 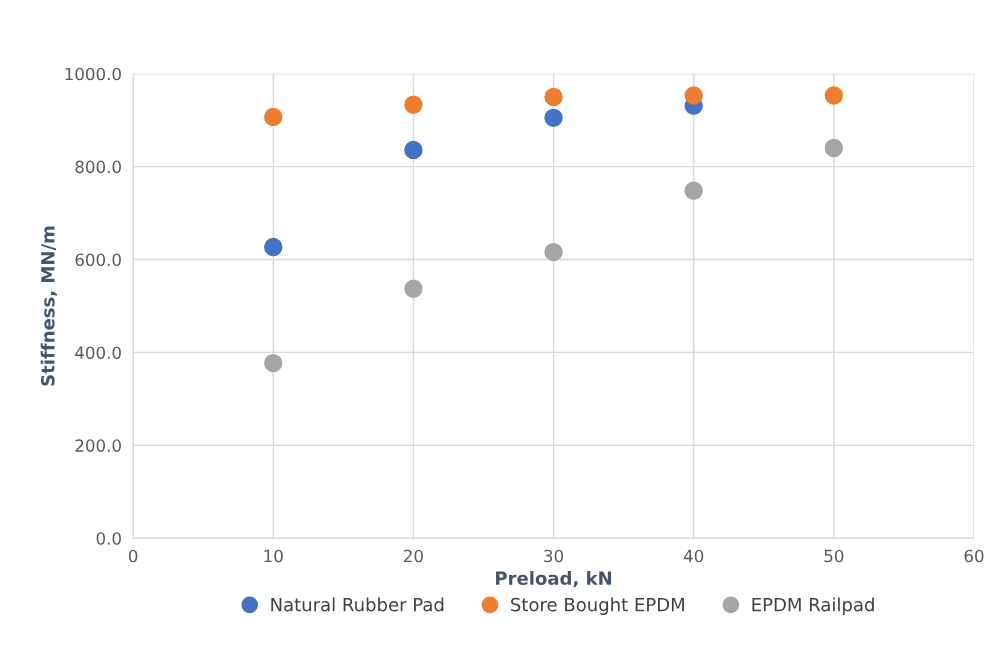 I want to click on legend-label: Natural Rubber Pad, so click(x=357, y=604).